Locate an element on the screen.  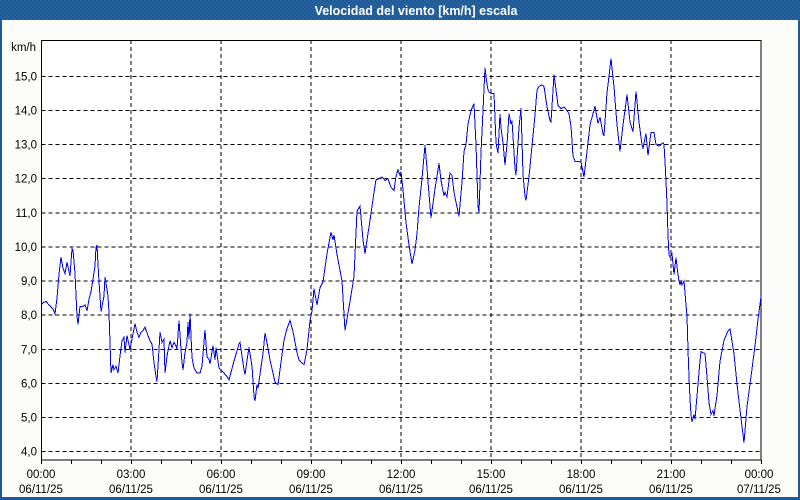
svg-text: 5,0 is located at coordinates (29, 419).